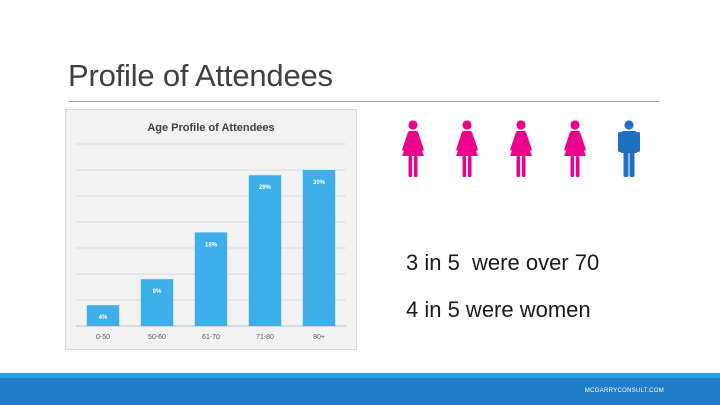  I want to click on chart-data-labels: 4% 9% 18% 29% 30%, so click(212, 250).